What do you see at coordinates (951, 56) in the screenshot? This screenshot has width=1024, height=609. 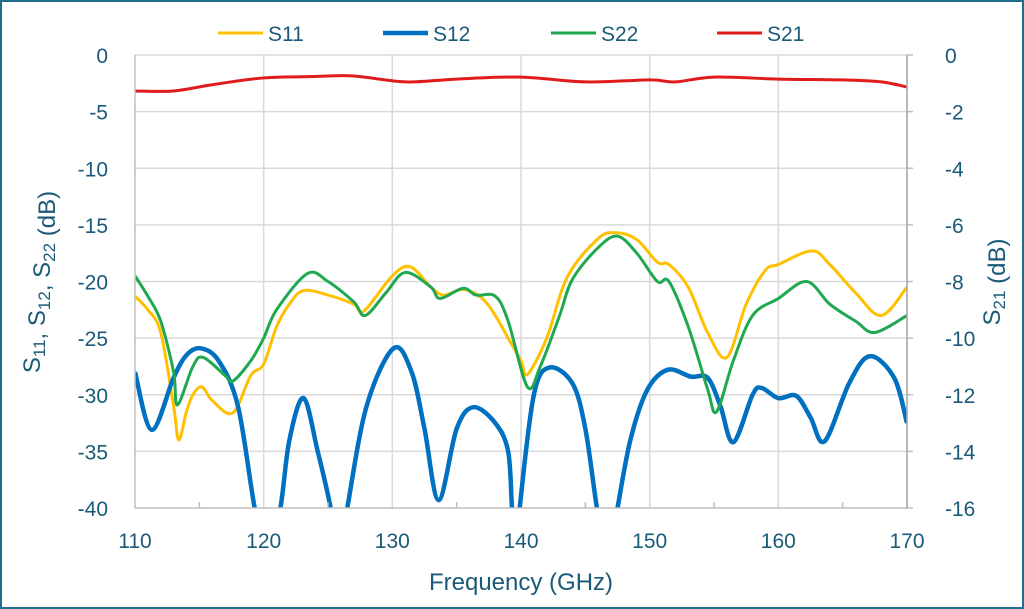 I see `y2-tick-label: 0` at bounding box center [951, 56].